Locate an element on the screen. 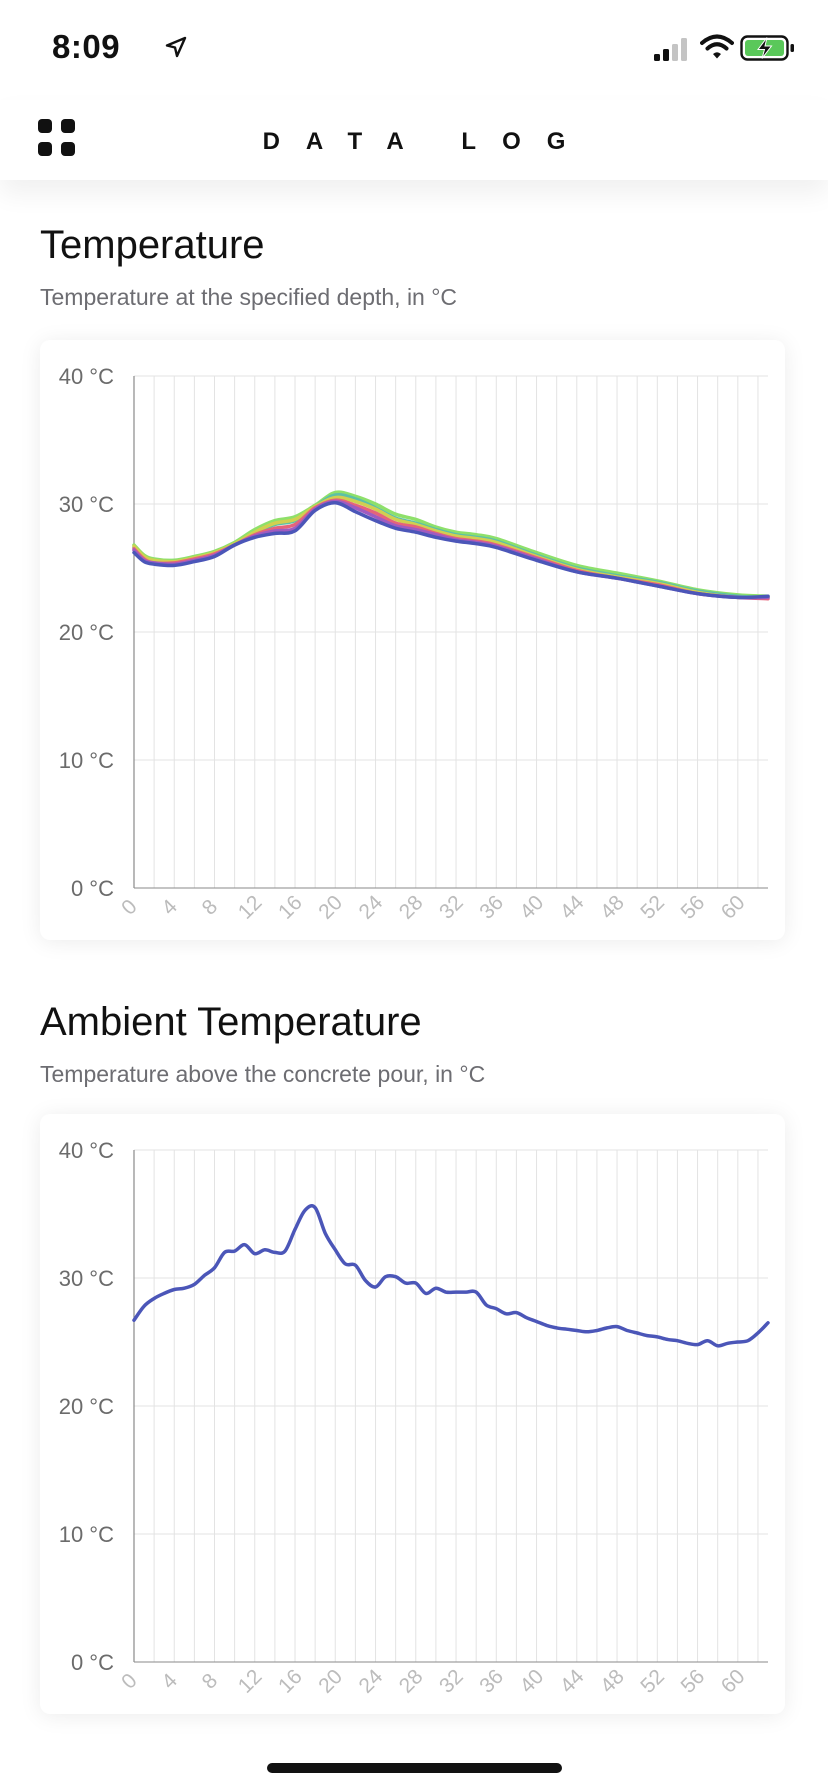 This screenshot has height=1792, width=828. status-time: 8:09 is located at coordinates (86, 46).